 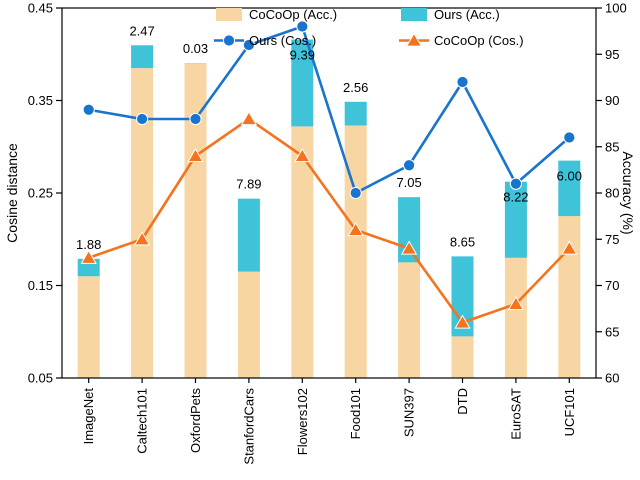 I want to click on left-tick-label: 0.35, so click(x=40, y=100).